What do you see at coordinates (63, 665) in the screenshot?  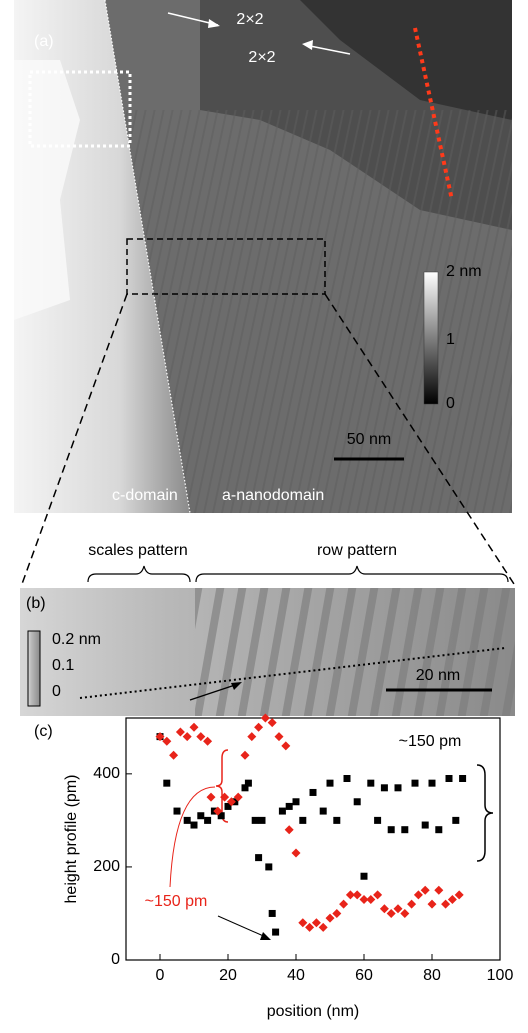 I see `colorbar-label: 0.1` at bounding box center [63, 665].